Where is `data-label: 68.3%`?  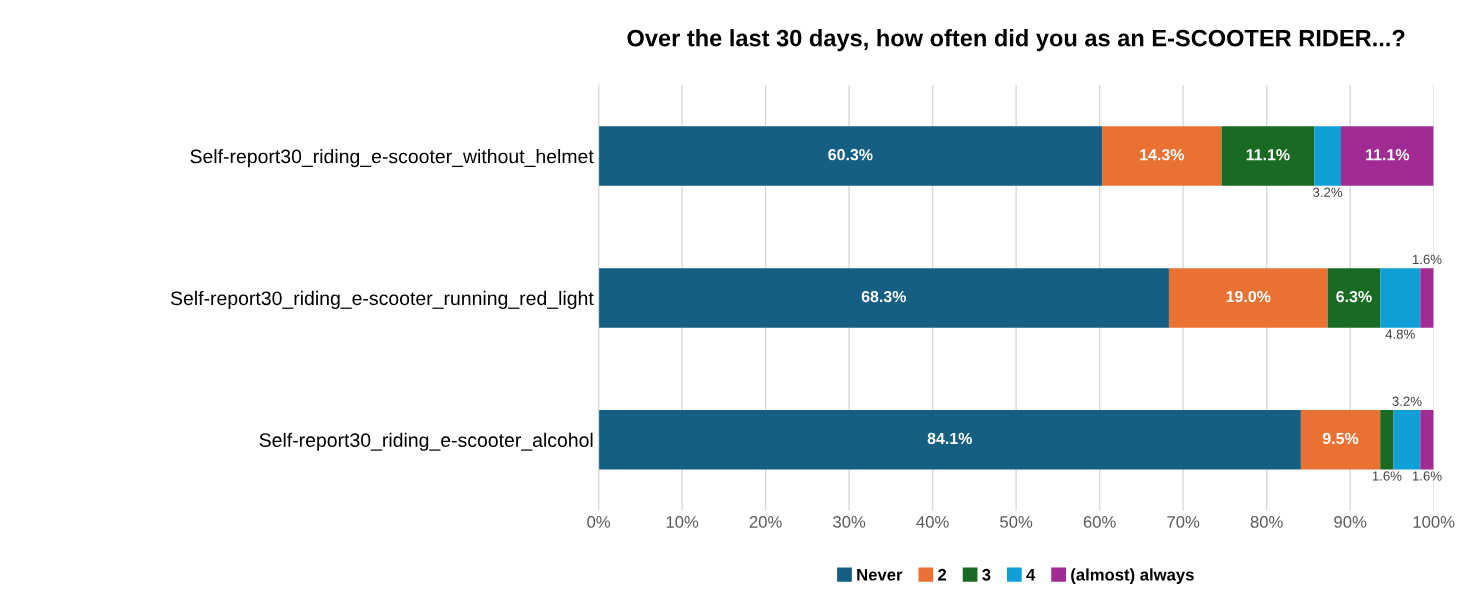
data-label: 68.3% is located at coordinates (883, 296).